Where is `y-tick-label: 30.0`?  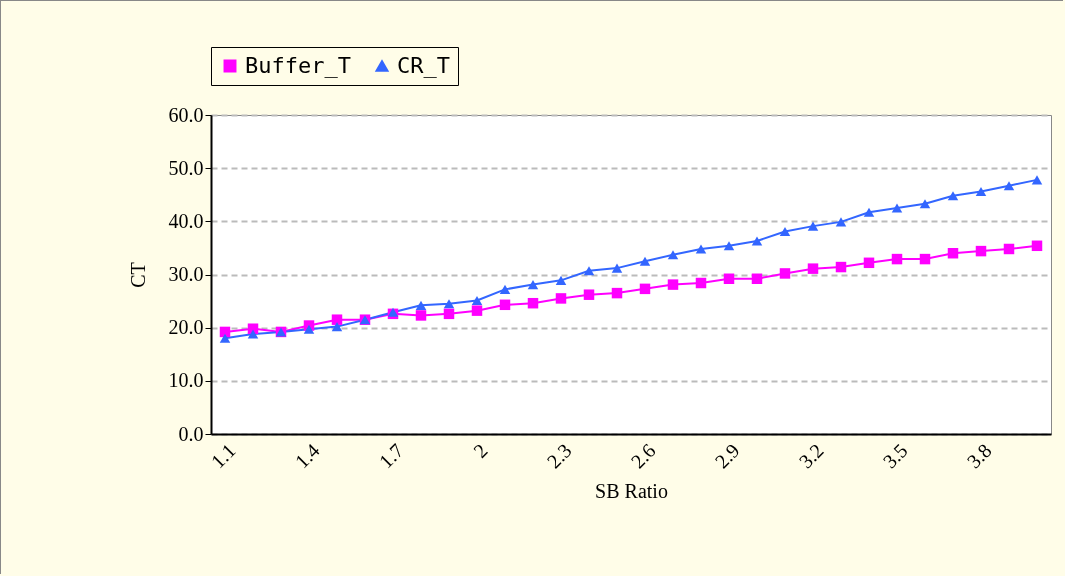
y-tick-label: 30.0 is located at coordinates (186, 274).